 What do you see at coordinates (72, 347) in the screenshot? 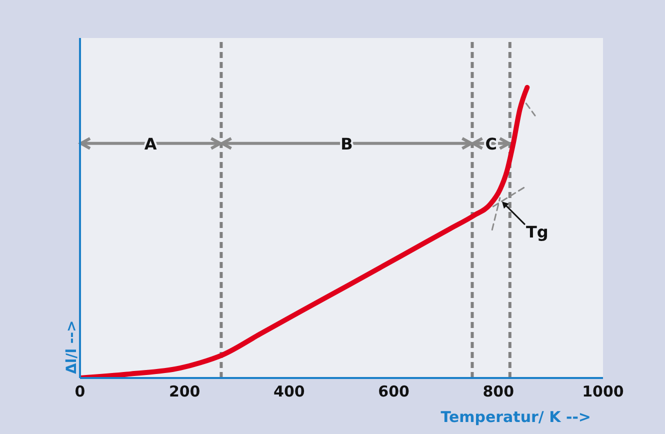
I see `y-axis-title: Δl/l -->` at bounding box center [72, 347].